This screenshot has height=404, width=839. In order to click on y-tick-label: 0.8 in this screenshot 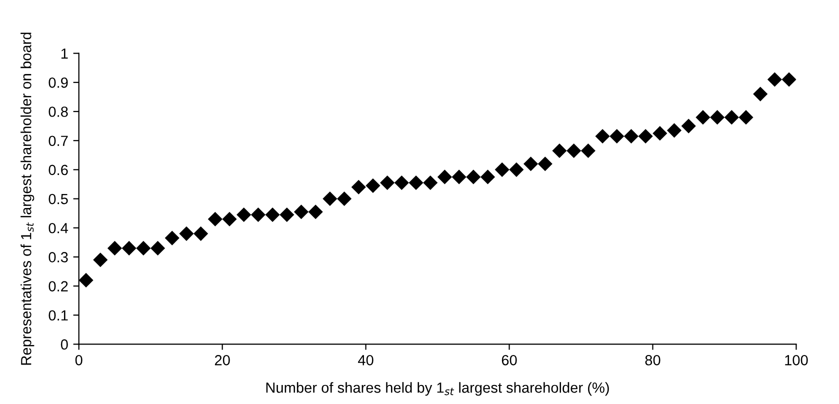, I will do `click(58, 111)`.